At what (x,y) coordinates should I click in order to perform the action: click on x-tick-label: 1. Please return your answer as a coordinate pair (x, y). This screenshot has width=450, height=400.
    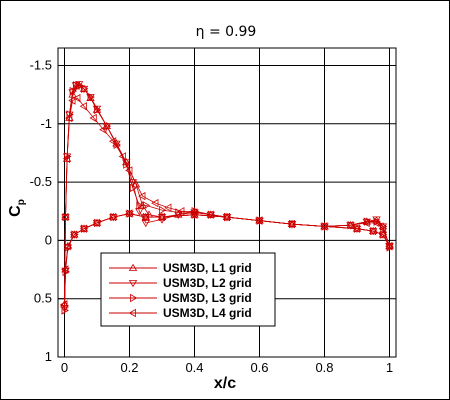
    Looking at the image, I should click on (389, 367).